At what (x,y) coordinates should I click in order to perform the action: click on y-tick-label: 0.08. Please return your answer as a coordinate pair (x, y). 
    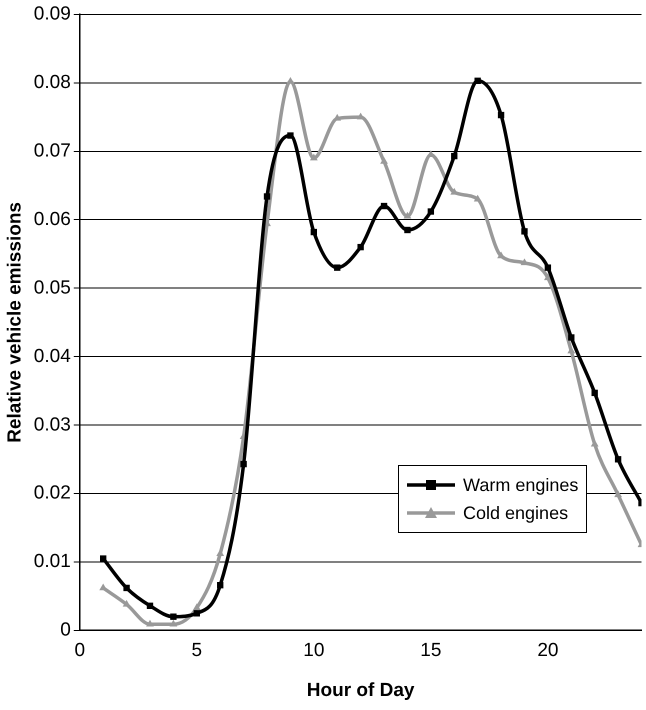
    Looking at the image, I should click on (52, 83).